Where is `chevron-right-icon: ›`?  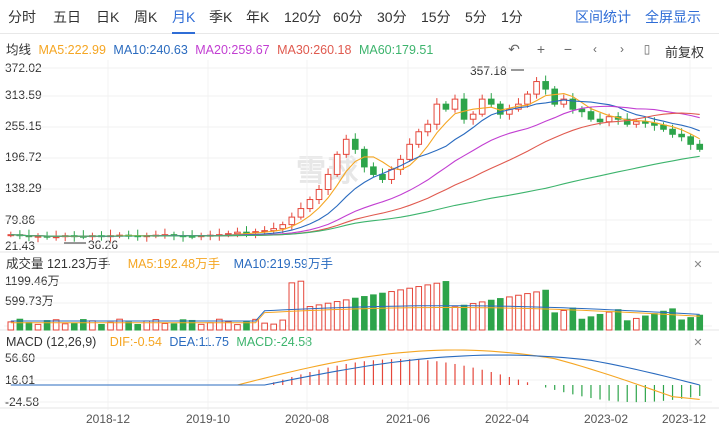
chevron-right-icon: › is located at coordinates (622, 49).